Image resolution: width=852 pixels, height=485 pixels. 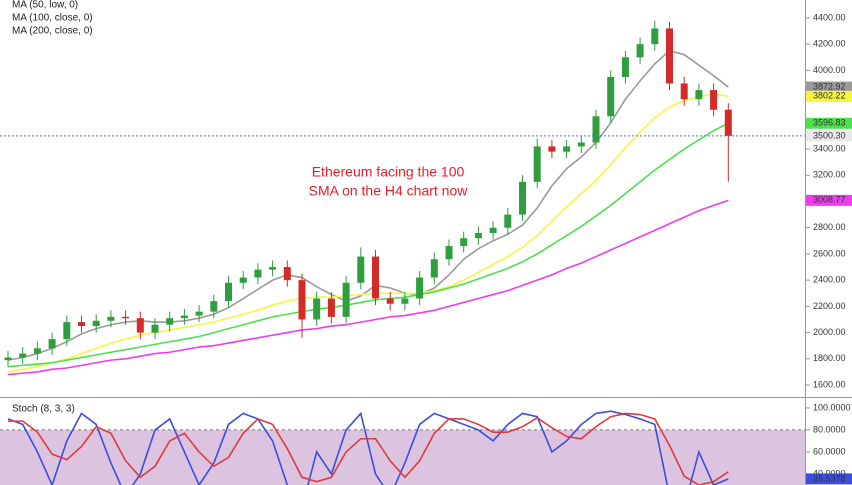 I want to click on y-tick-label: 40.0000, so click(x=829, y=473).